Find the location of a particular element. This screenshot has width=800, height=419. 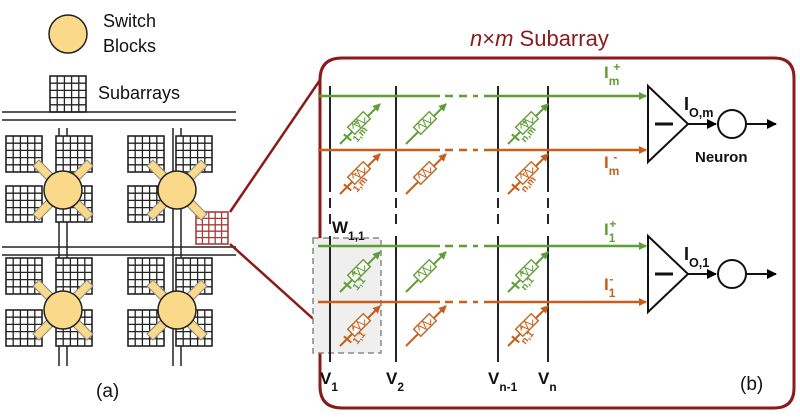

switch-block-legend-icon is located at coordinates (68, 34).